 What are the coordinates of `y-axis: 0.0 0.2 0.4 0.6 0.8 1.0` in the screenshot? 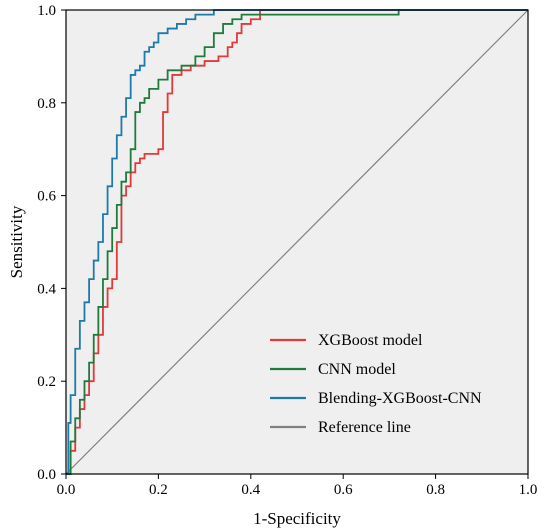 It's located at (51, 243).